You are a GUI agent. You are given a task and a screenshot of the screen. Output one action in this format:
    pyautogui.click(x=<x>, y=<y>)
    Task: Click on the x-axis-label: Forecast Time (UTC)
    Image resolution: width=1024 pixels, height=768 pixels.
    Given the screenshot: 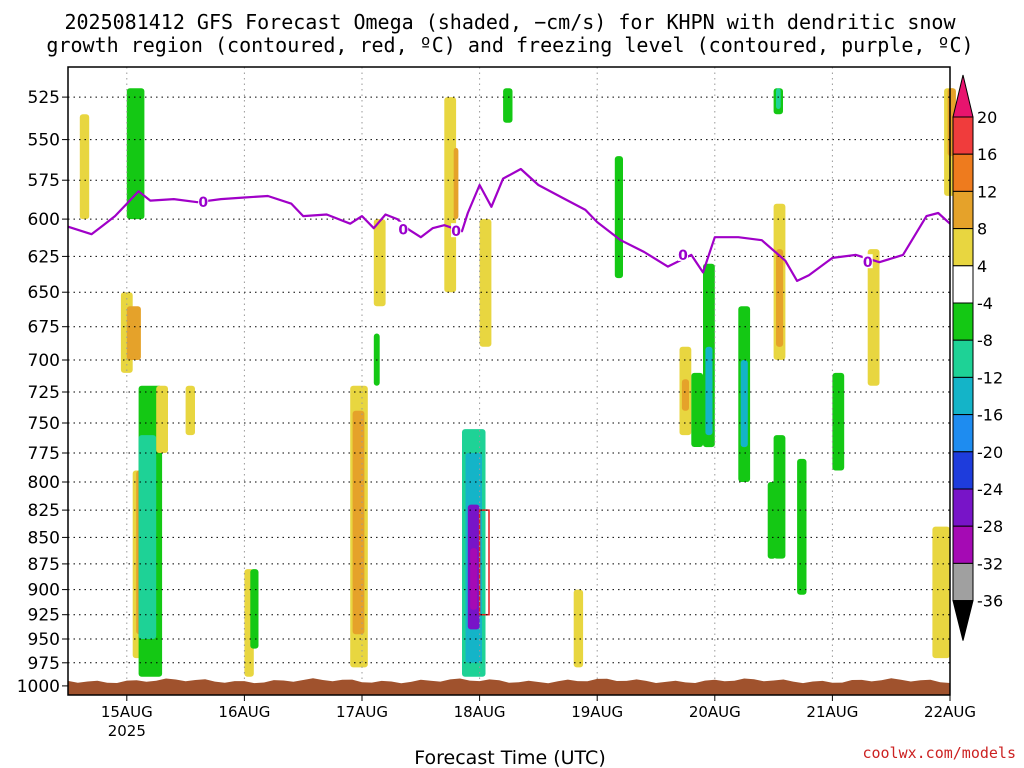 What is the action you would take?
    pyautogui.click(x=509, y=757)
    